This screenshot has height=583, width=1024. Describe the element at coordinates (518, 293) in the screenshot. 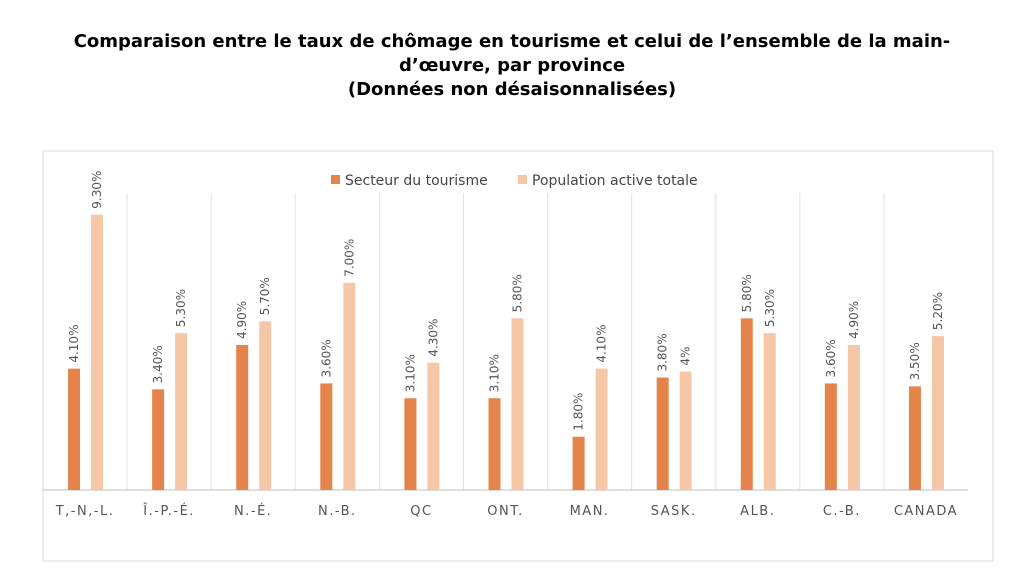

I see `data-label-population-5: 5.80%` at that location.